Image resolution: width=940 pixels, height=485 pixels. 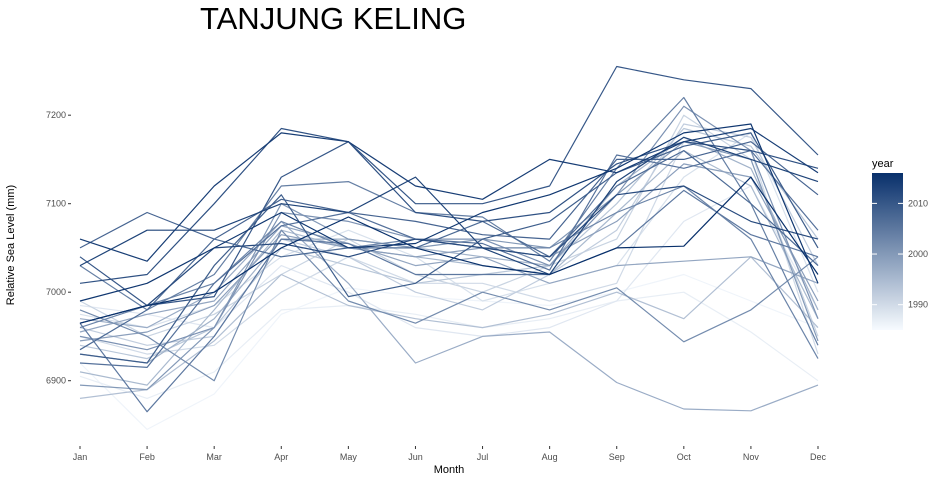 What do you see at coordinates (617, 457) in the screenshot?
I see `x-tick-label: Sep` at bounding box center [617, 457].